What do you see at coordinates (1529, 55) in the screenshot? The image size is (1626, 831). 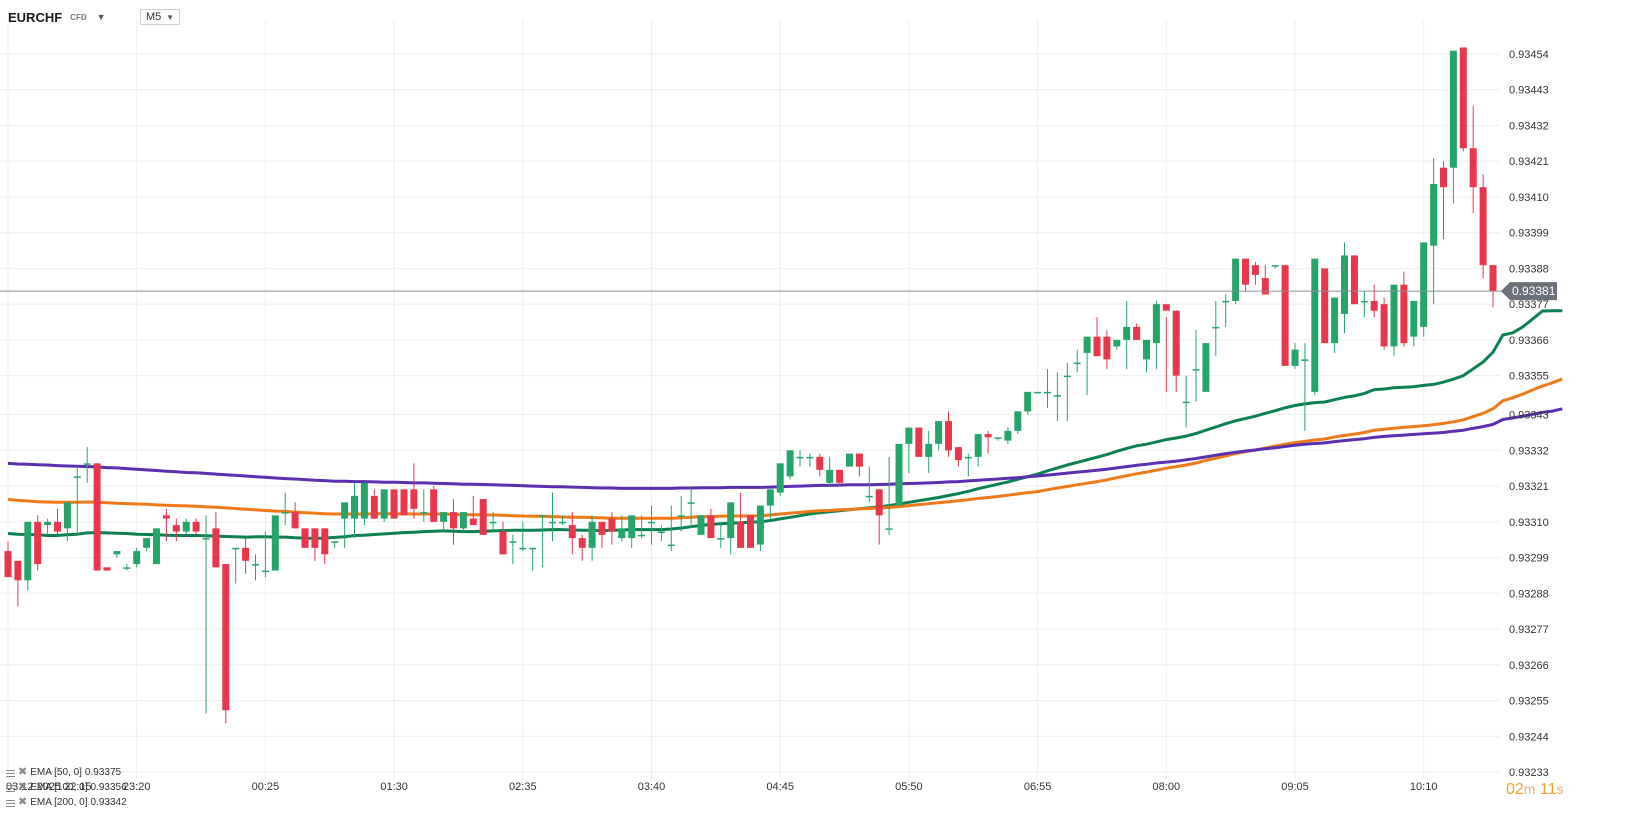 I see `y-tick-label: 0.93454` at bounding box center [1529, 55].